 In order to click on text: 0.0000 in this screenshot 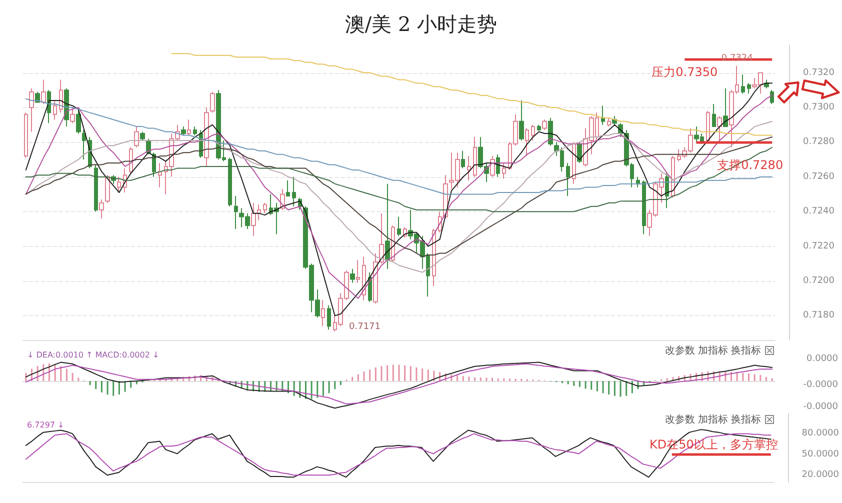, I will do `click(822, 359)`.